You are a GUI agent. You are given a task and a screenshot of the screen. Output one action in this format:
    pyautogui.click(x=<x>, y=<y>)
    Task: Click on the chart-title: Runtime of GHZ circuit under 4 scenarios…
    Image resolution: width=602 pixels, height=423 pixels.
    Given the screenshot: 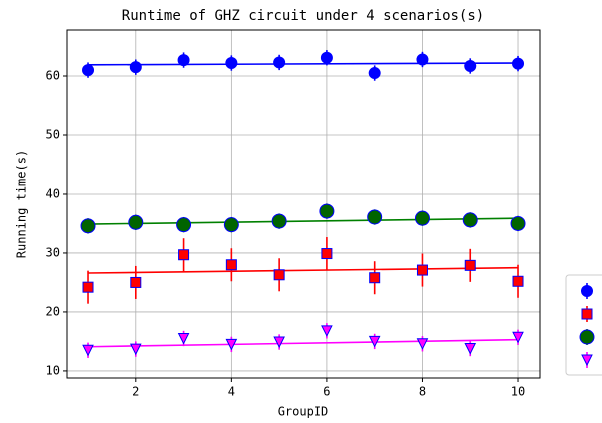 What is the action you would take?
    pyautogui.click(x=303, y=16)
    